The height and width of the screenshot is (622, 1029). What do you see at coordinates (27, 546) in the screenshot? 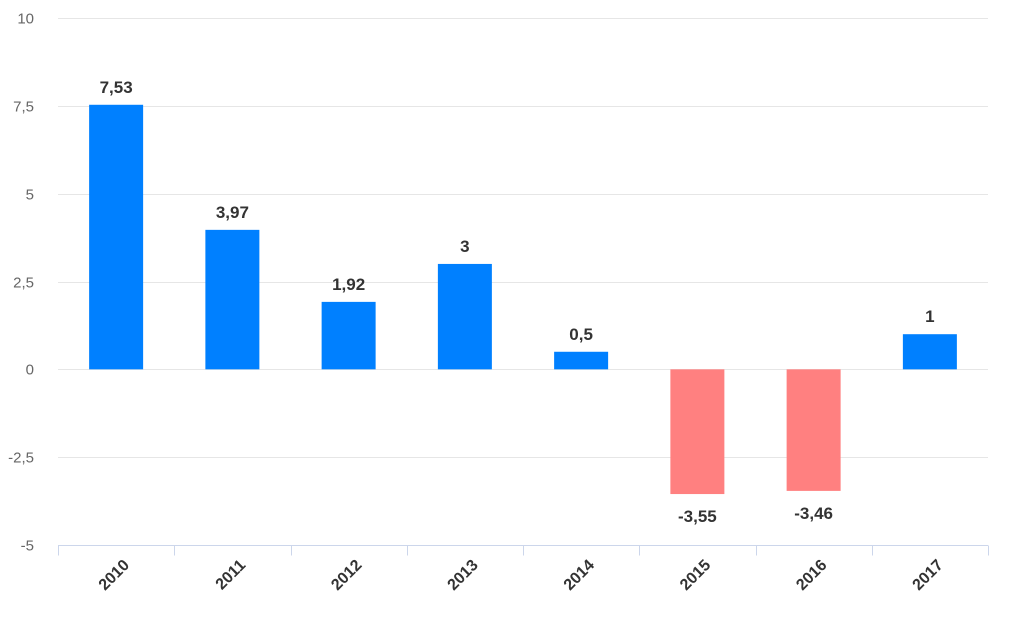
I see `y-tick-label: -5` at bounding box center [27, 546].